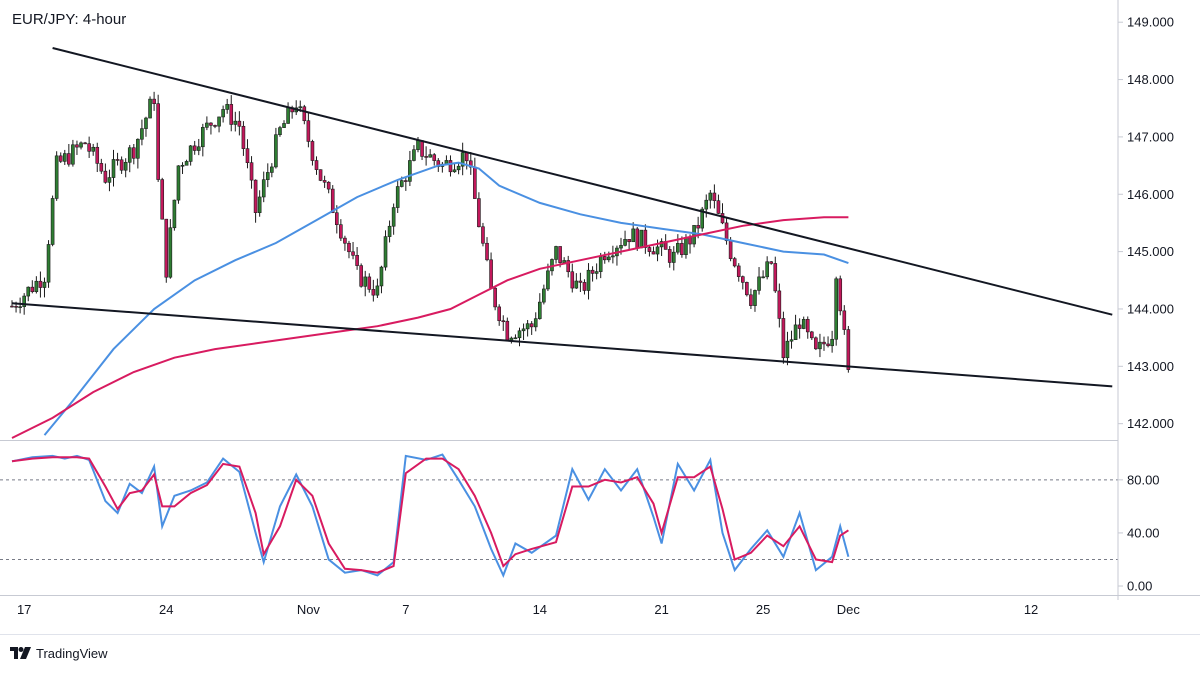  I want to click on price-tick-label: 148.000, so click(1150, 79).